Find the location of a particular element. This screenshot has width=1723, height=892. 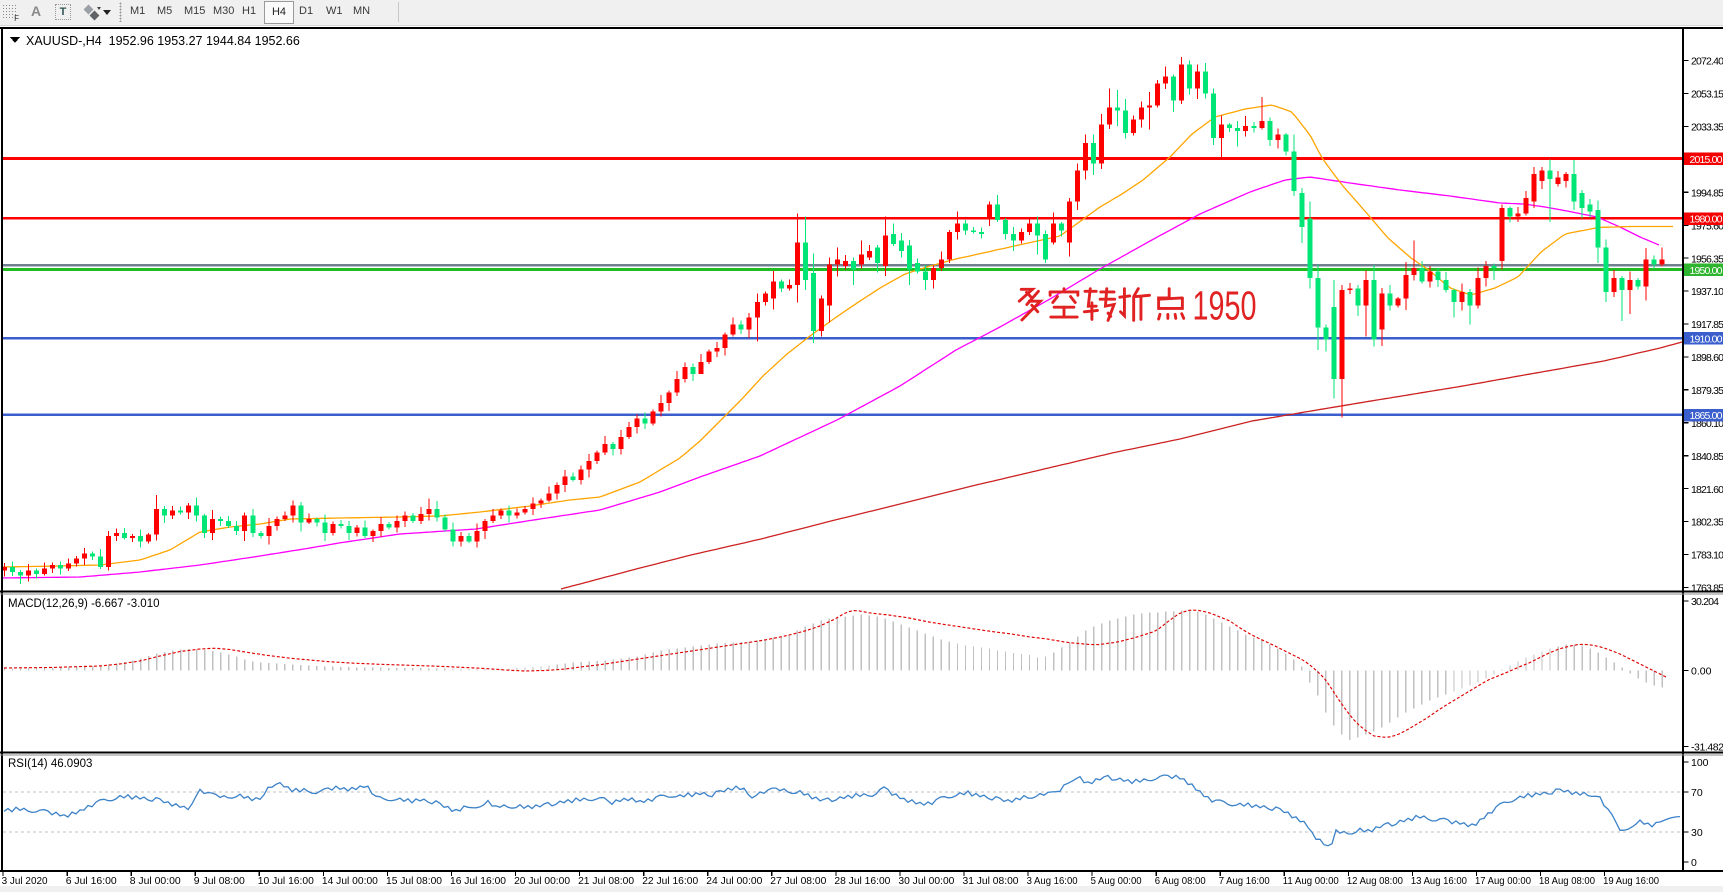

svg-text: -31.482 is located at coordinates (1707, 748).